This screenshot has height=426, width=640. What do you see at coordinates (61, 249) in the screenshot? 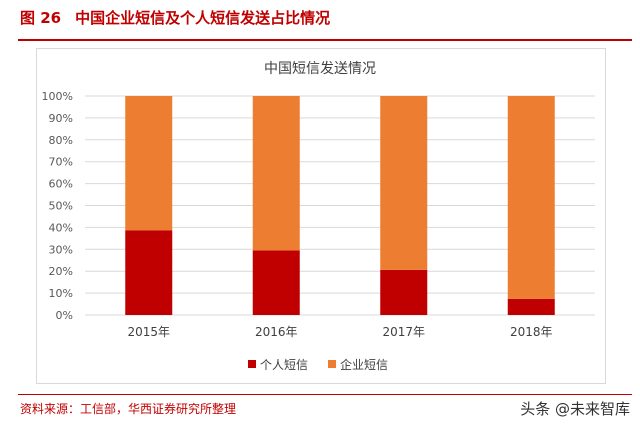
I see `y-tick-label: 30%` at bounding box center [61, 249].